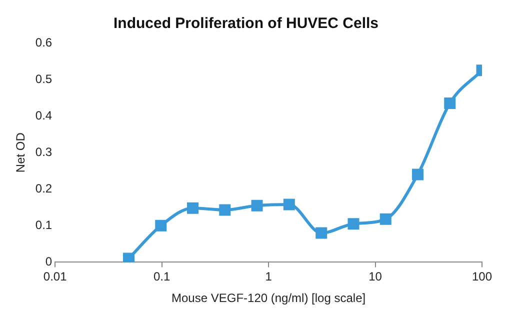 This screenshot has height=315, width=512. I want to click on x-tick-label: 0.1, so click(161, 277).